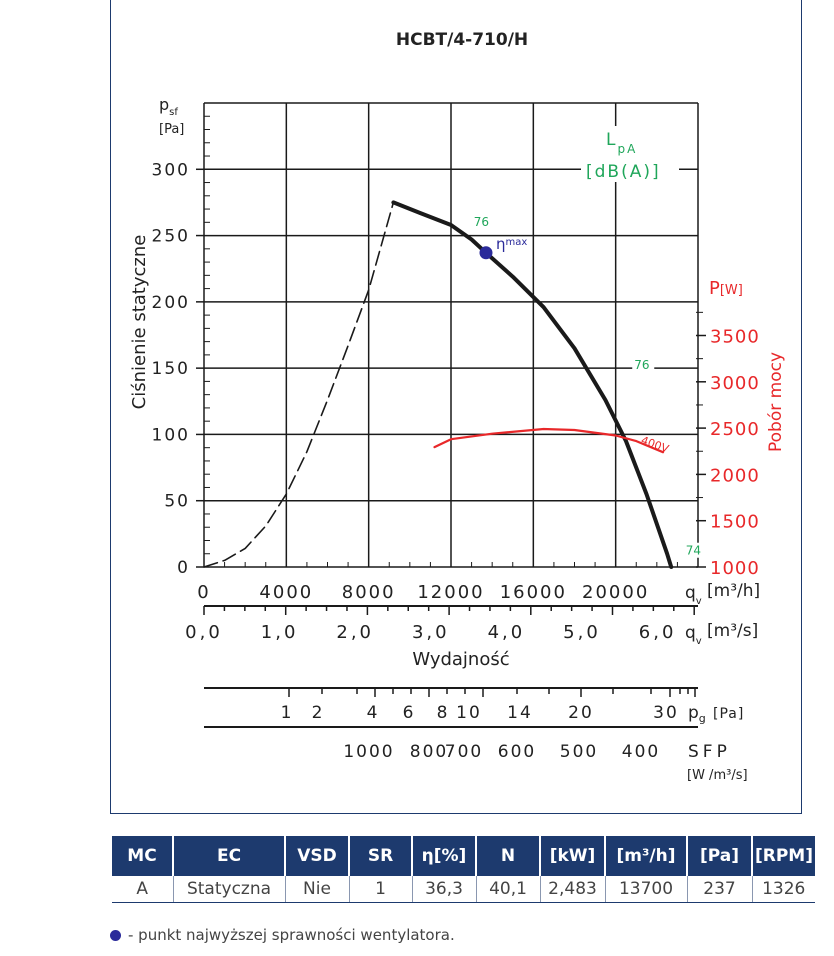 The width and height of the screenshot is (834, 956). I want to click on header-sr: SR, so click(381, 856).